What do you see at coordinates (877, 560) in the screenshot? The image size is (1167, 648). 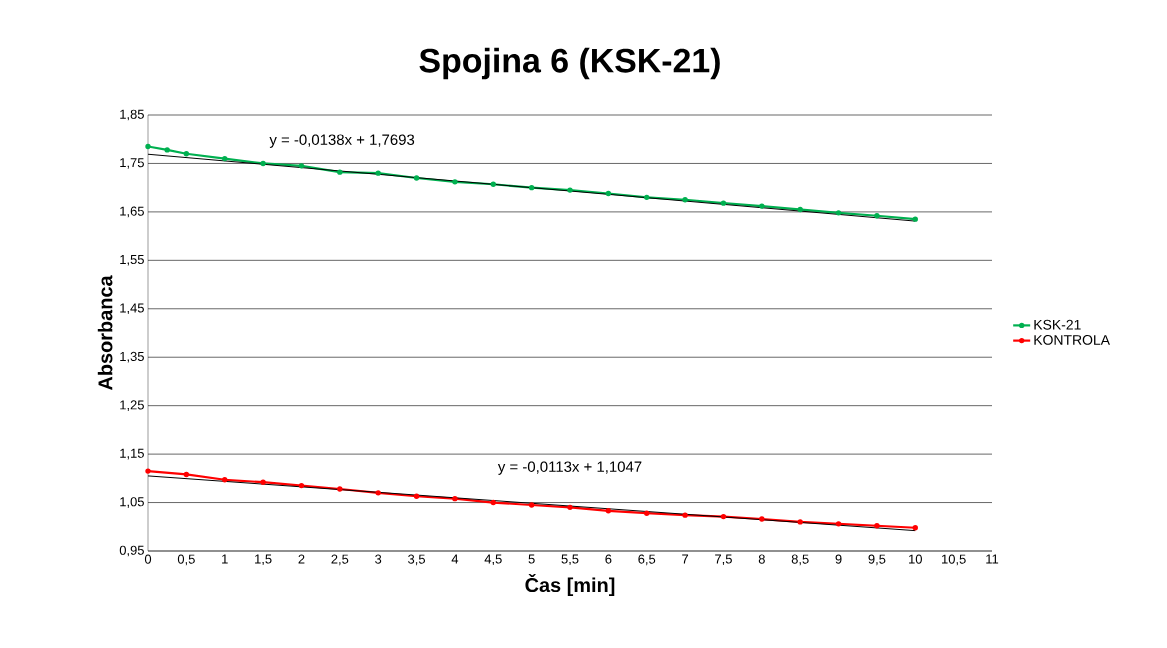 I see `x-tick-label: 9,5` at bounding box center [877, 560].